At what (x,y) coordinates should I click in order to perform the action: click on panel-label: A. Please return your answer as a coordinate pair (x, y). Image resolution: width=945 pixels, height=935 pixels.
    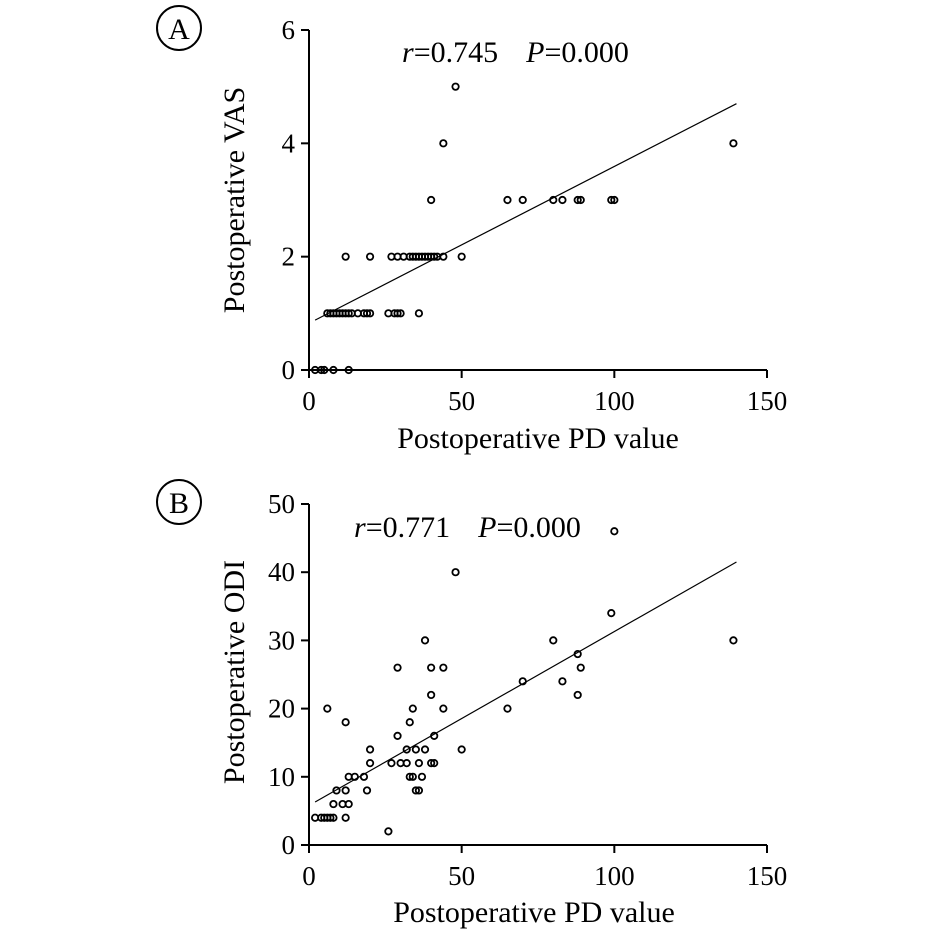
    Looking at the image, I should click on (179, 29).